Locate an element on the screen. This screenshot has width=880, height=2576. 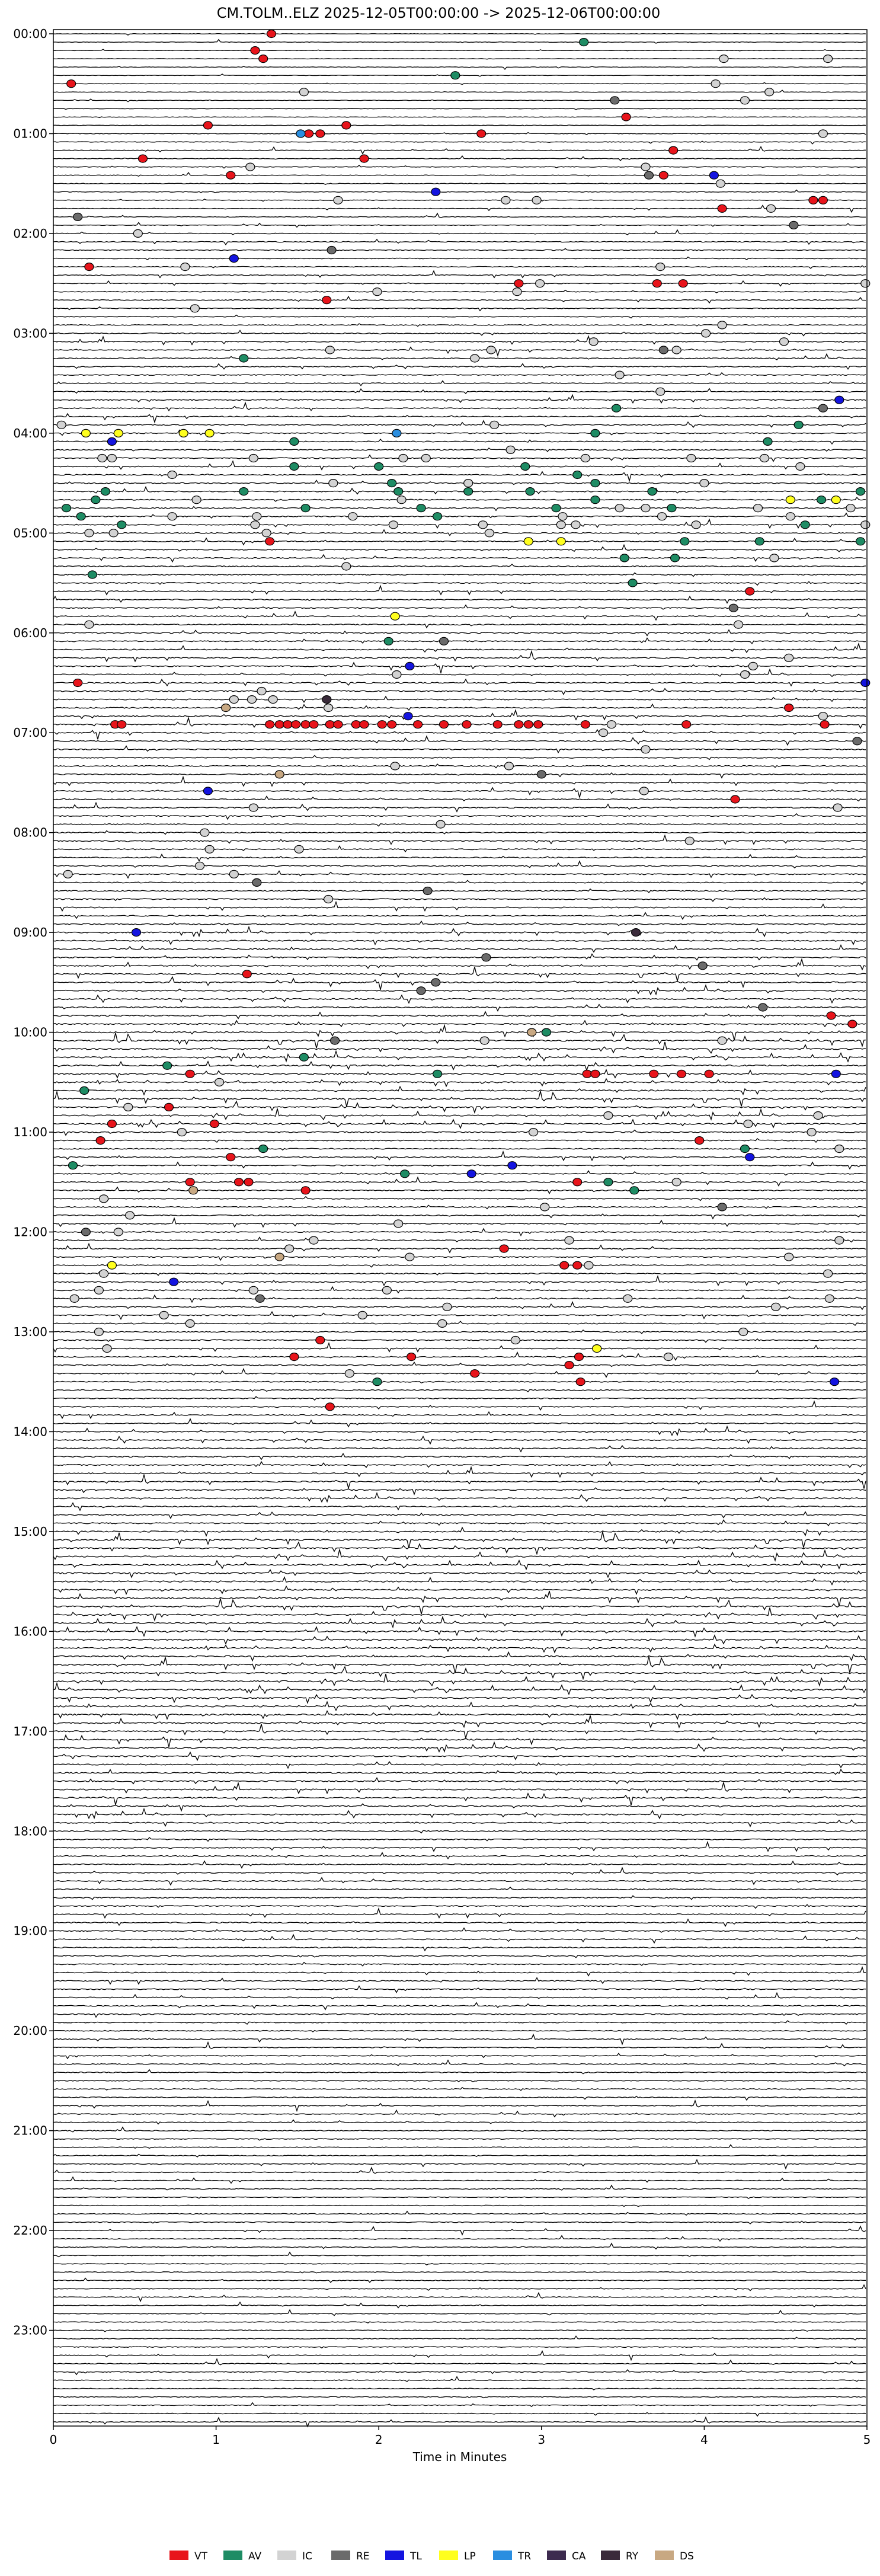
y-tick-label: 01:00 is located at coordinates (30, 133).